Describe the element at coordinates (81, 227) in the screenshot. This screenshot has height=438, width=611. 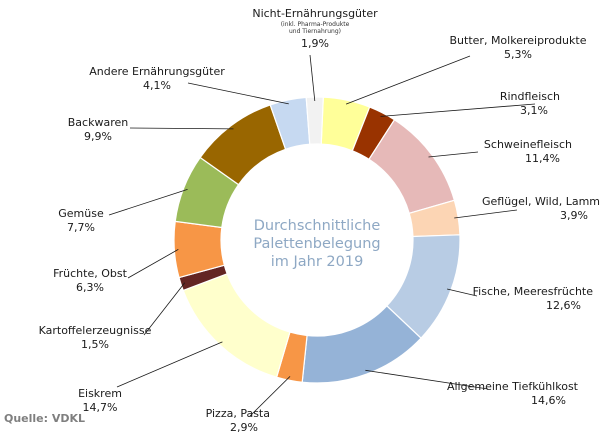
I see `slice-value-11: 7,7%` at that location.